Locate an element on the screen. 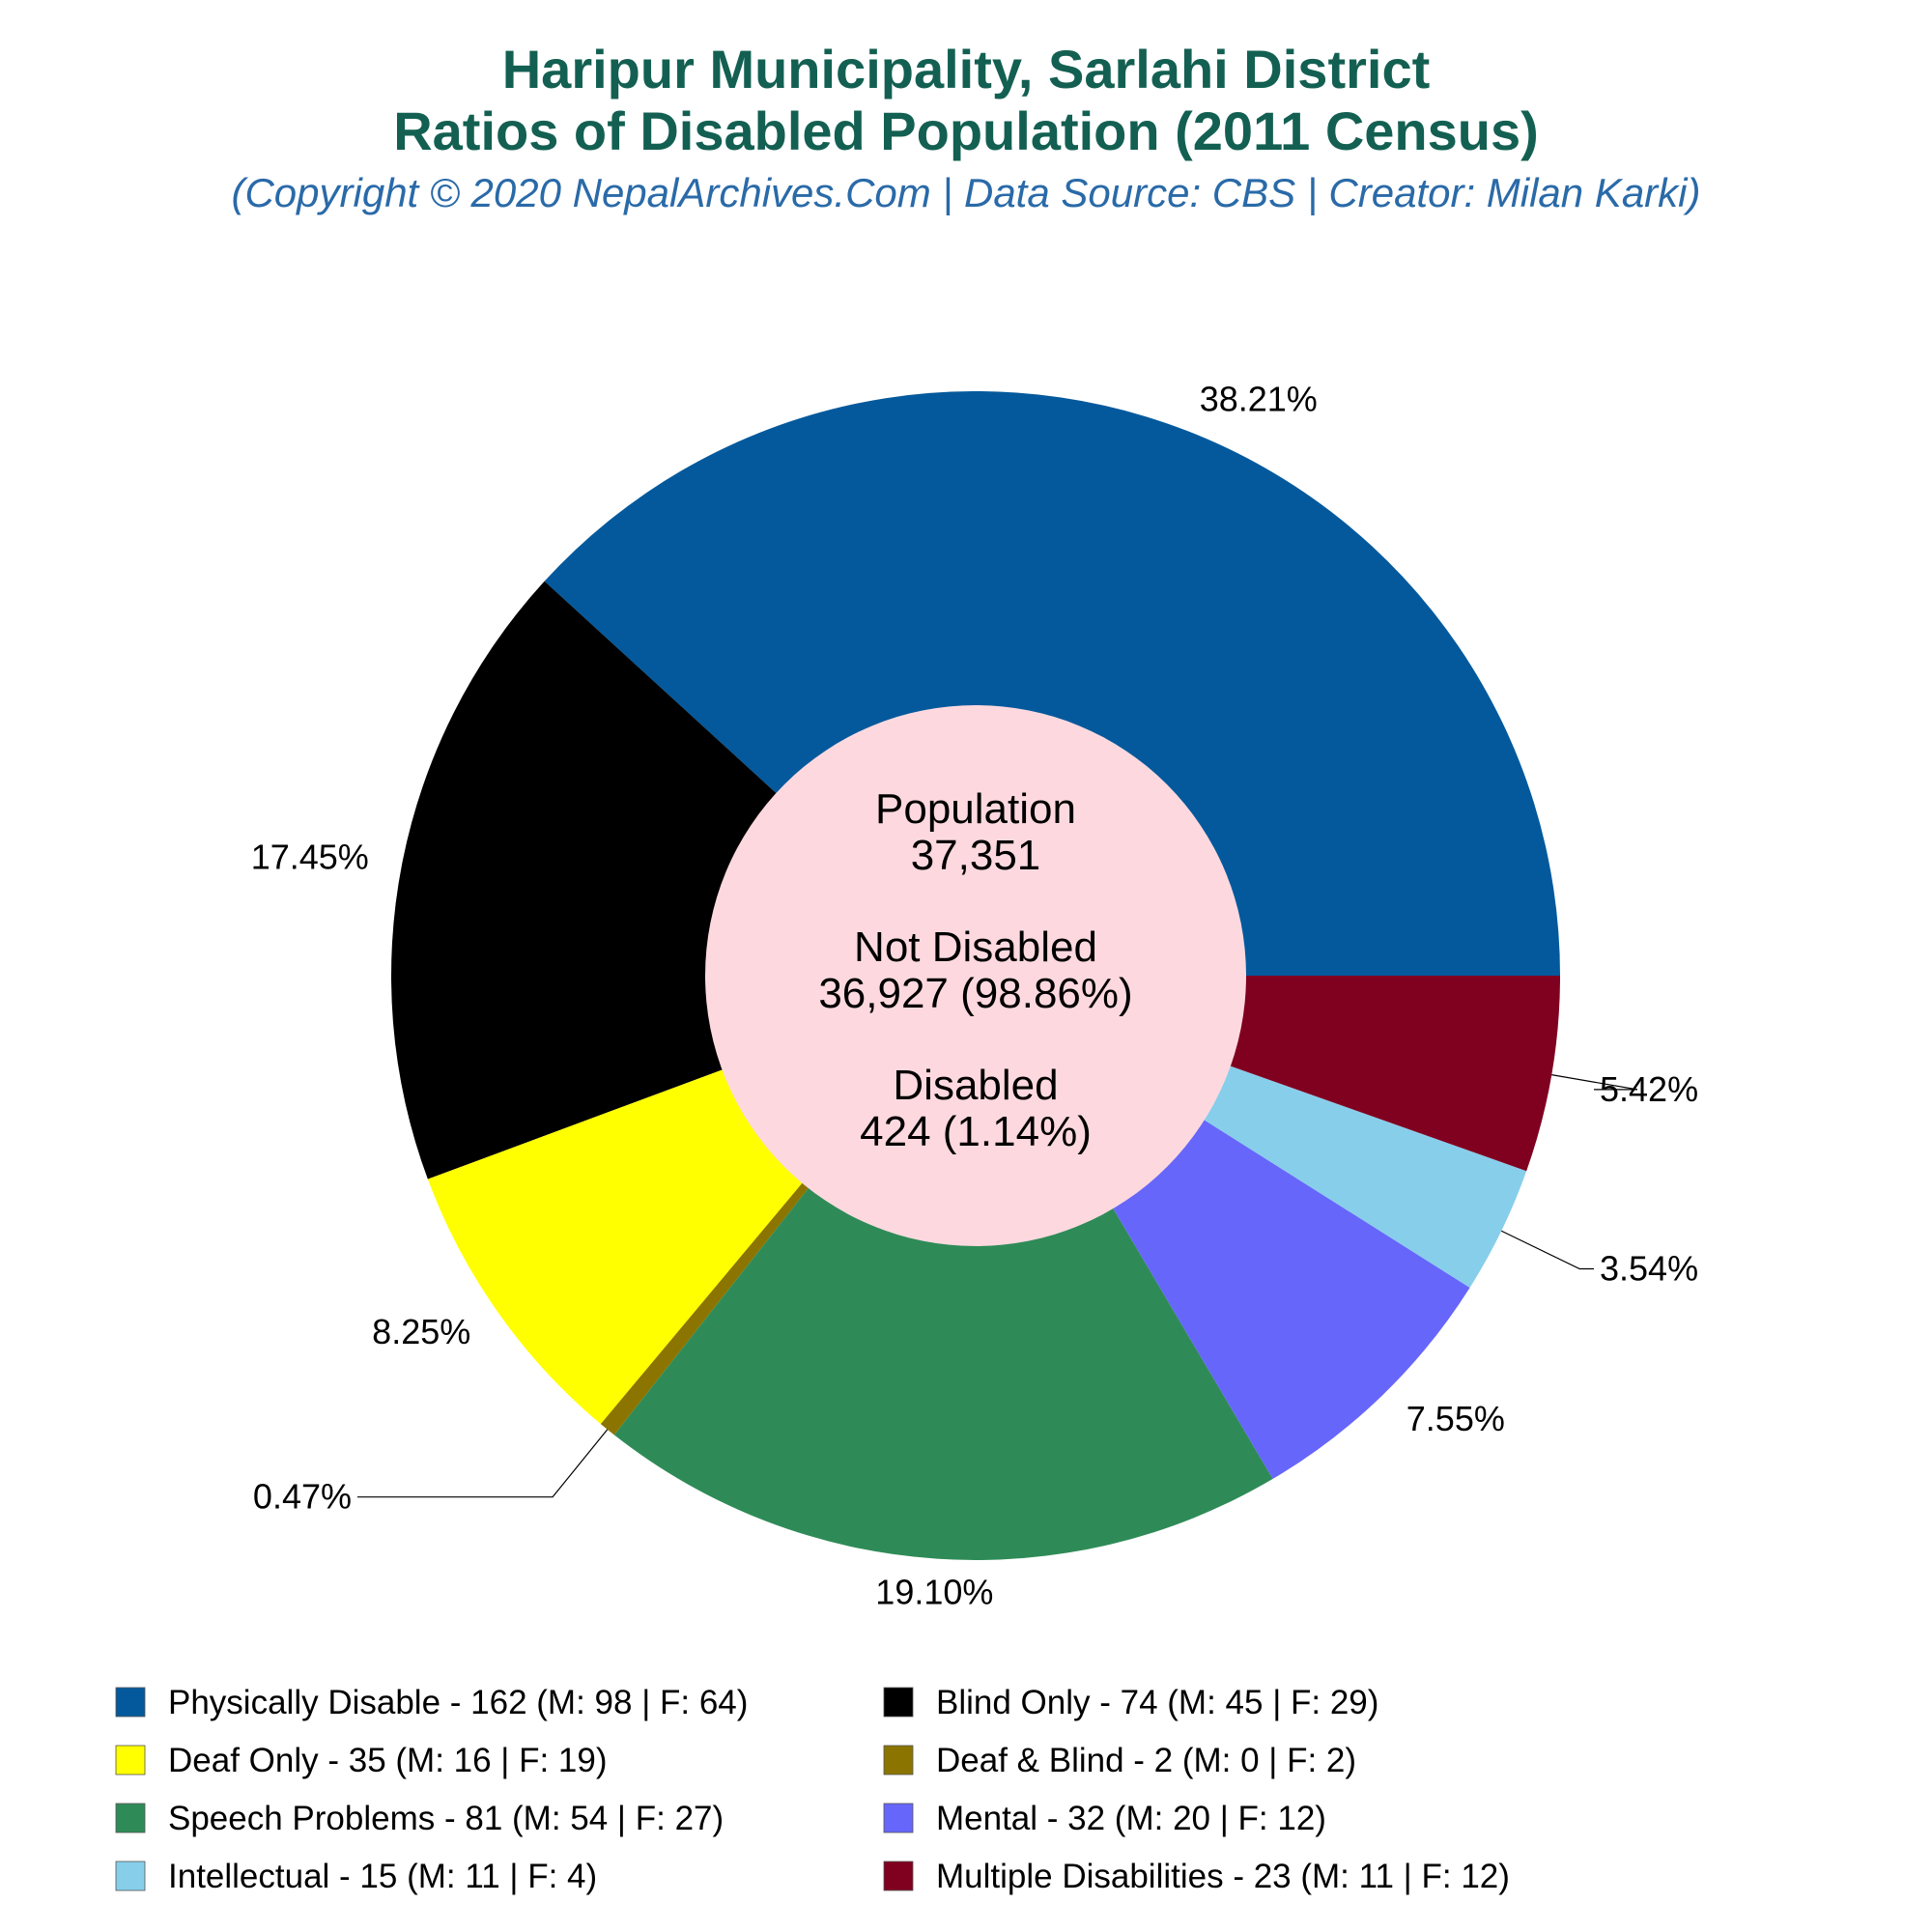 This screenshot has height=1932, width=1932. legend-item-physically-disable: Physically Disable - 162 (M: 98 | F: 64) is located at coordinates (431, 1702).